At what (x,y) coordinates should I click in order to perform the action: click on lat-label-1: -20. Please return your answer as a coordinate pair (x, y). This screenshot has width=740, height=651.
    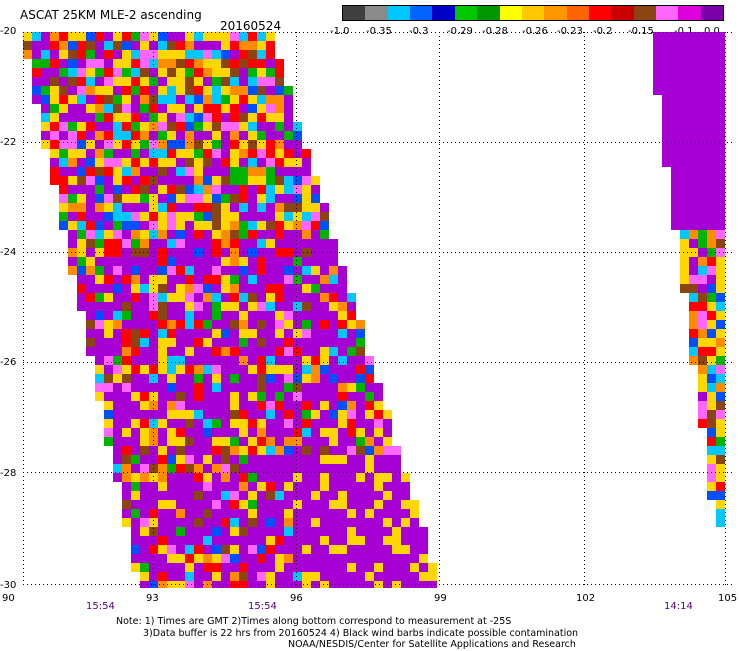
    Looking at the image, I should click on (8, 31).